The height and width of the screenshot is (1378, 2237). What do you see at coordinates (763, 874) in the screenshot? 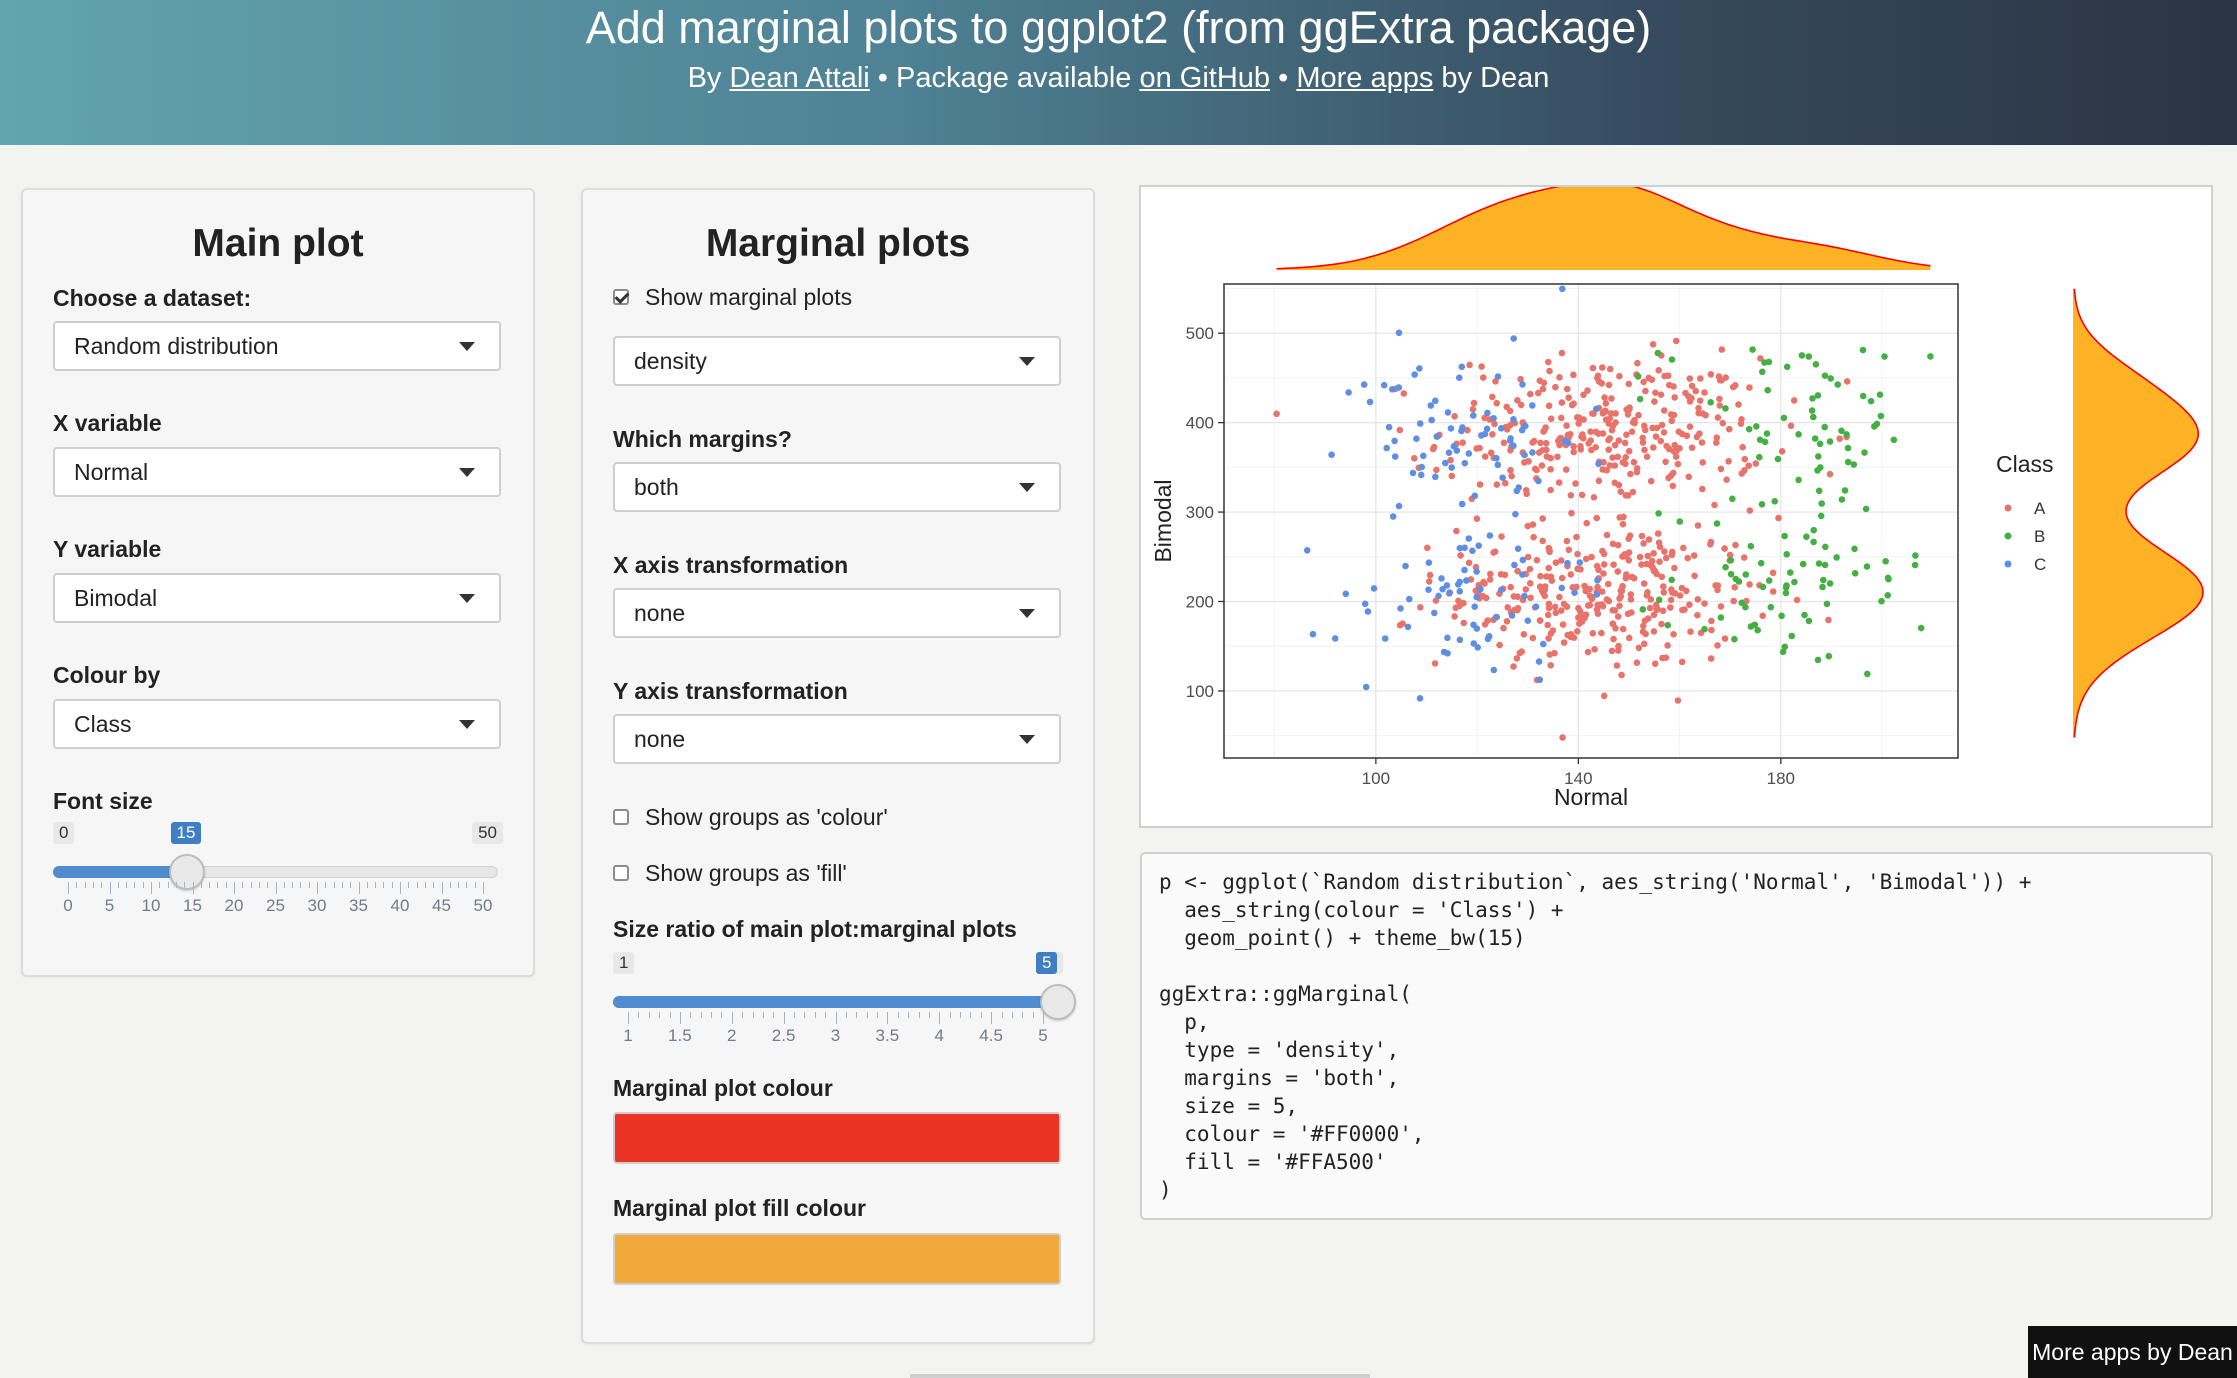
I see `groups-fill-checkbox: Show groups as 'fill'` at bounding box center [763, 874].